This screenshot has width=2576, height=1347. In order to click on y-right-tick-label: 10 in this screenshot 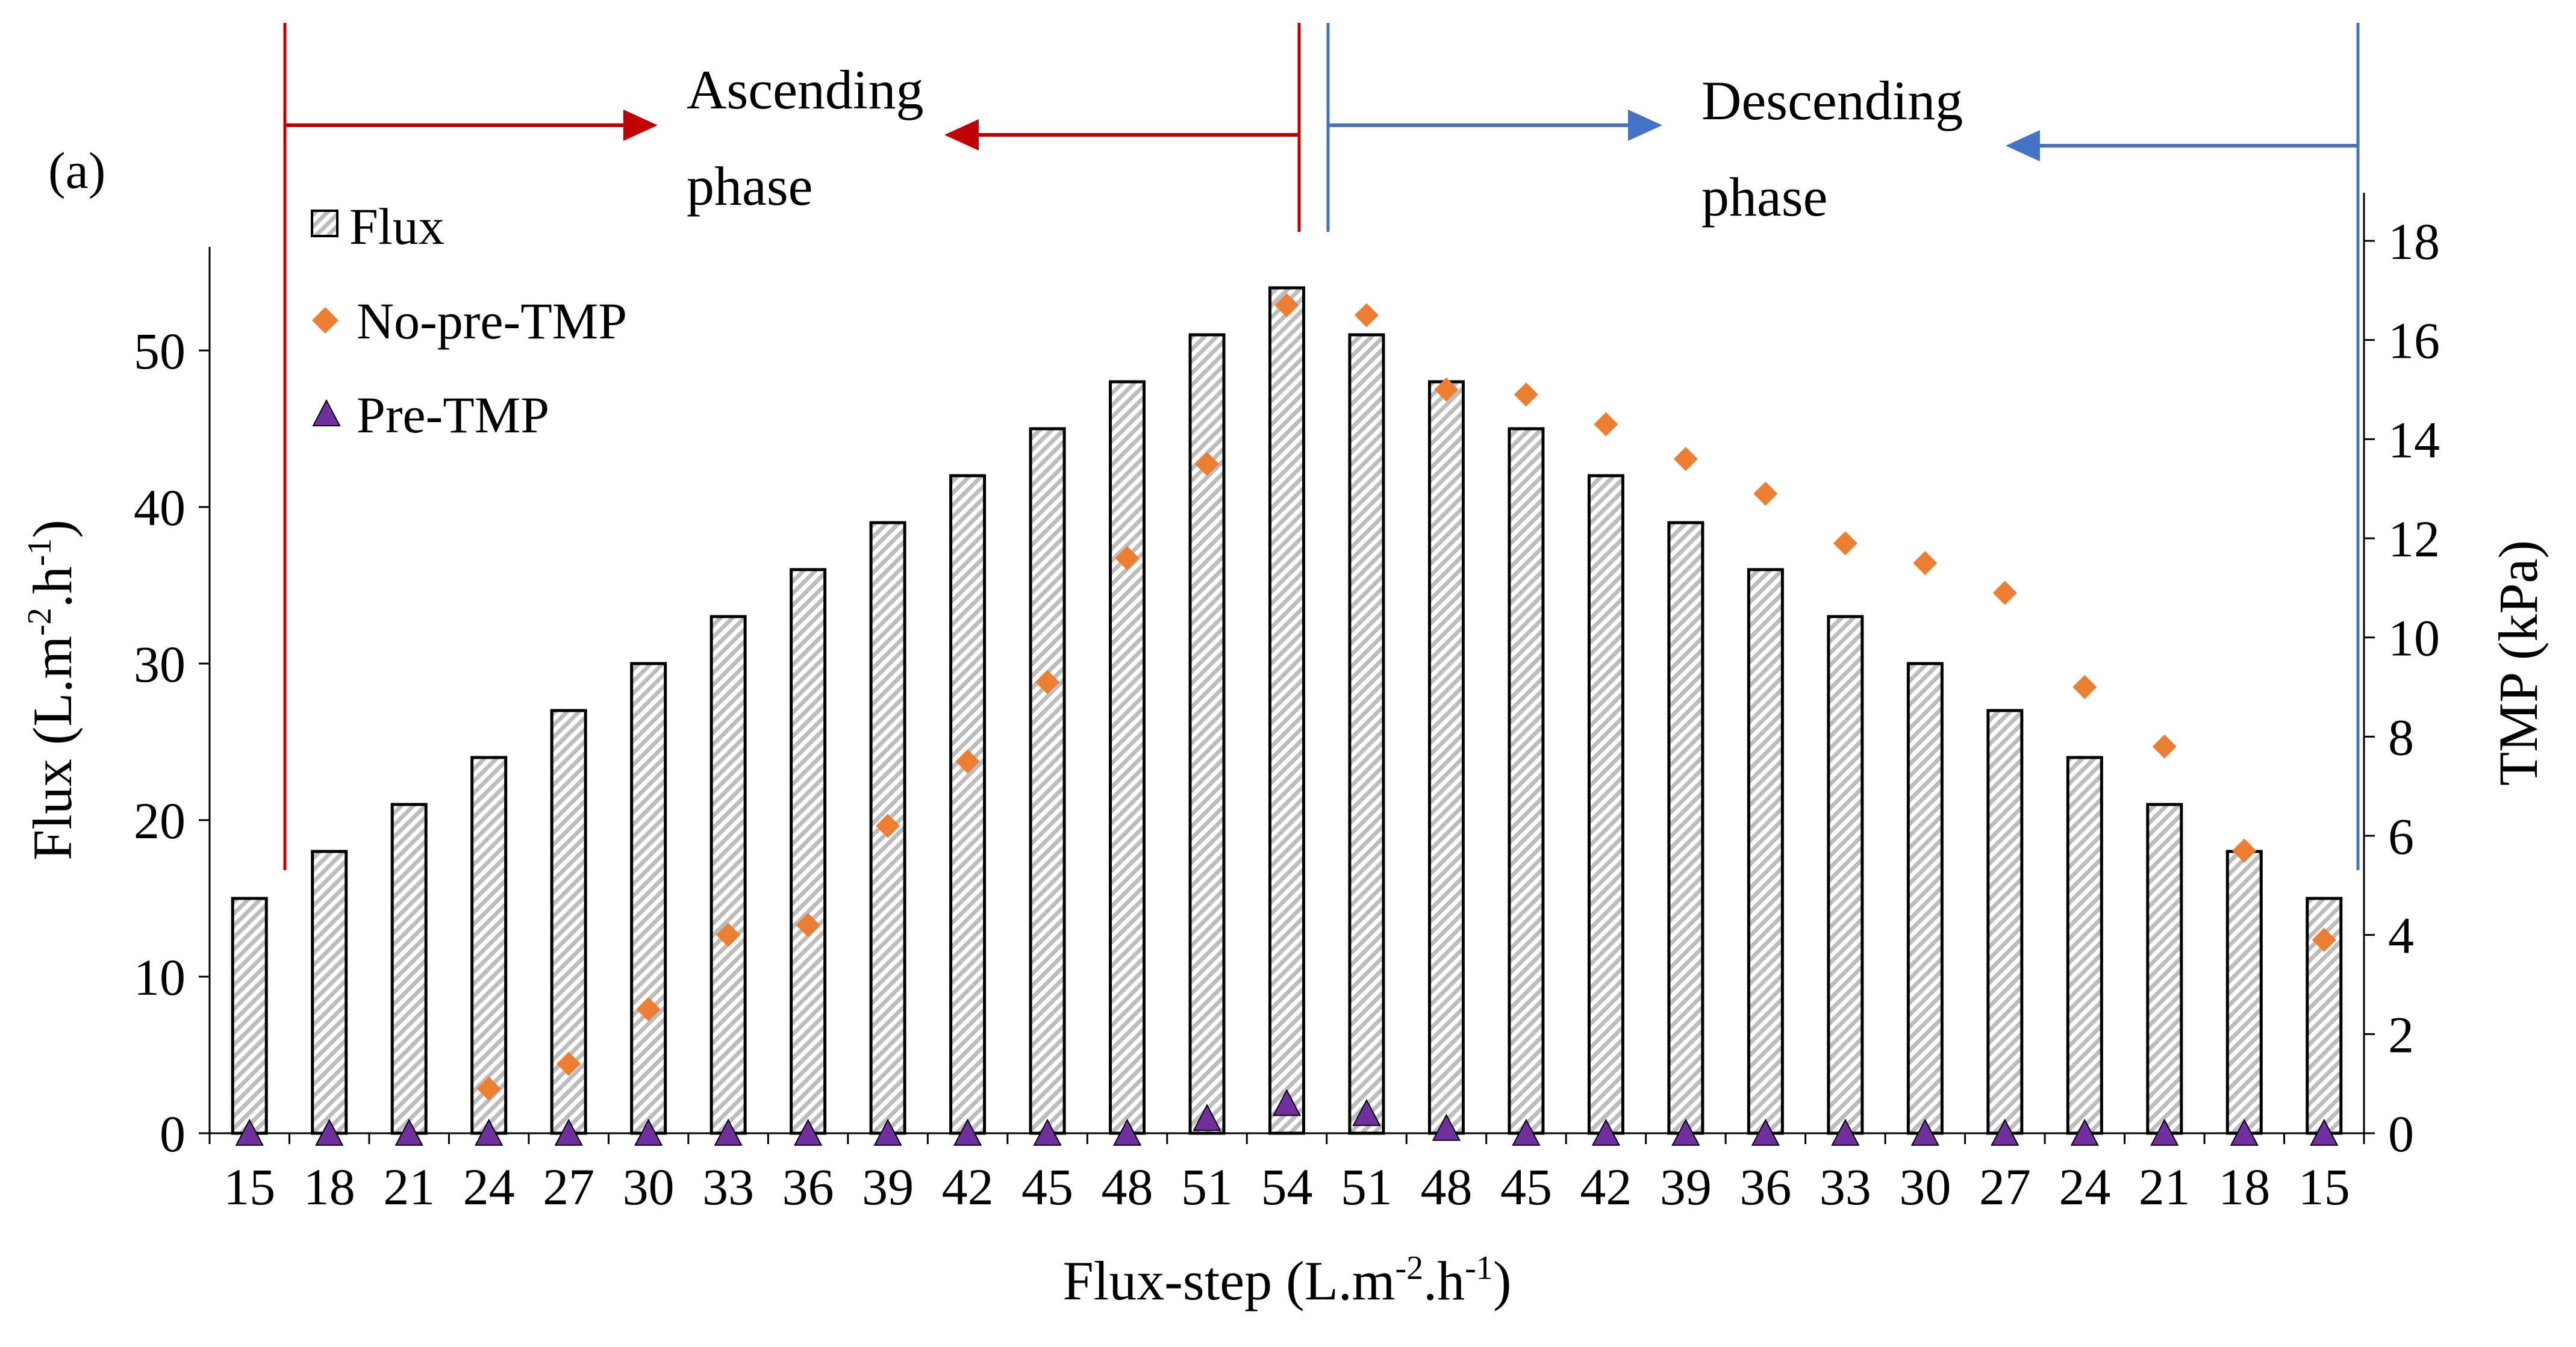, I will do `click(2414, 638)`.